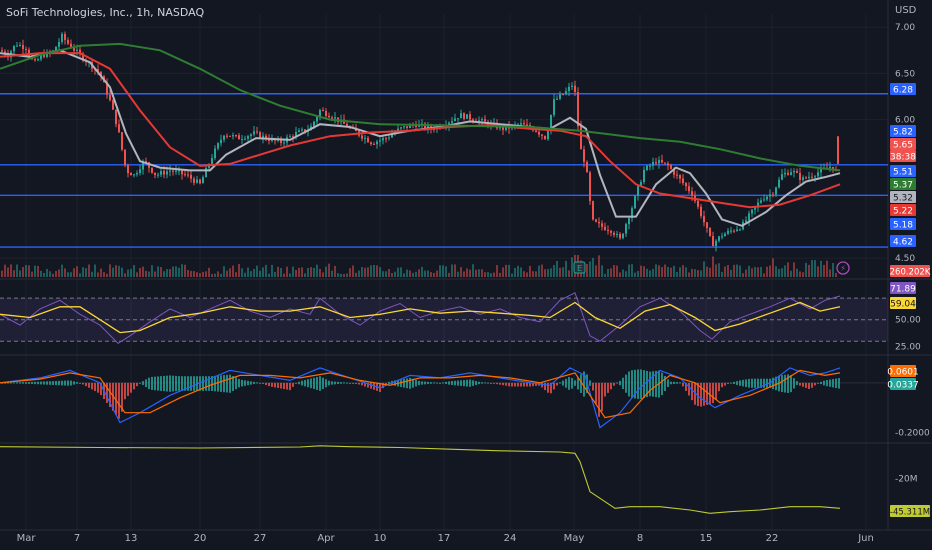 The height and width of the screenshot is (550, 932). What do you see at coordinates (579, 267) in the screenshot?
I see `earnings-marker` at bounding box center [579, 267].